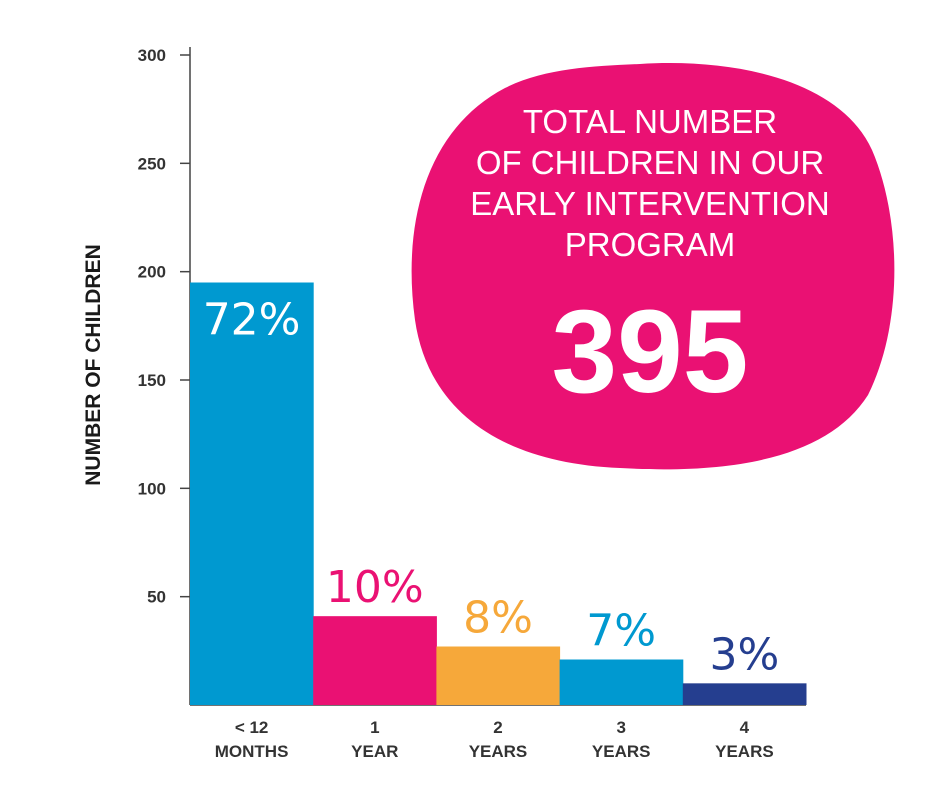 The image size is (940, 788). What do you see at coordinates (620, 727) in the screenshot?
I see `x-category-label: 3` at bounding box center [620, 727].